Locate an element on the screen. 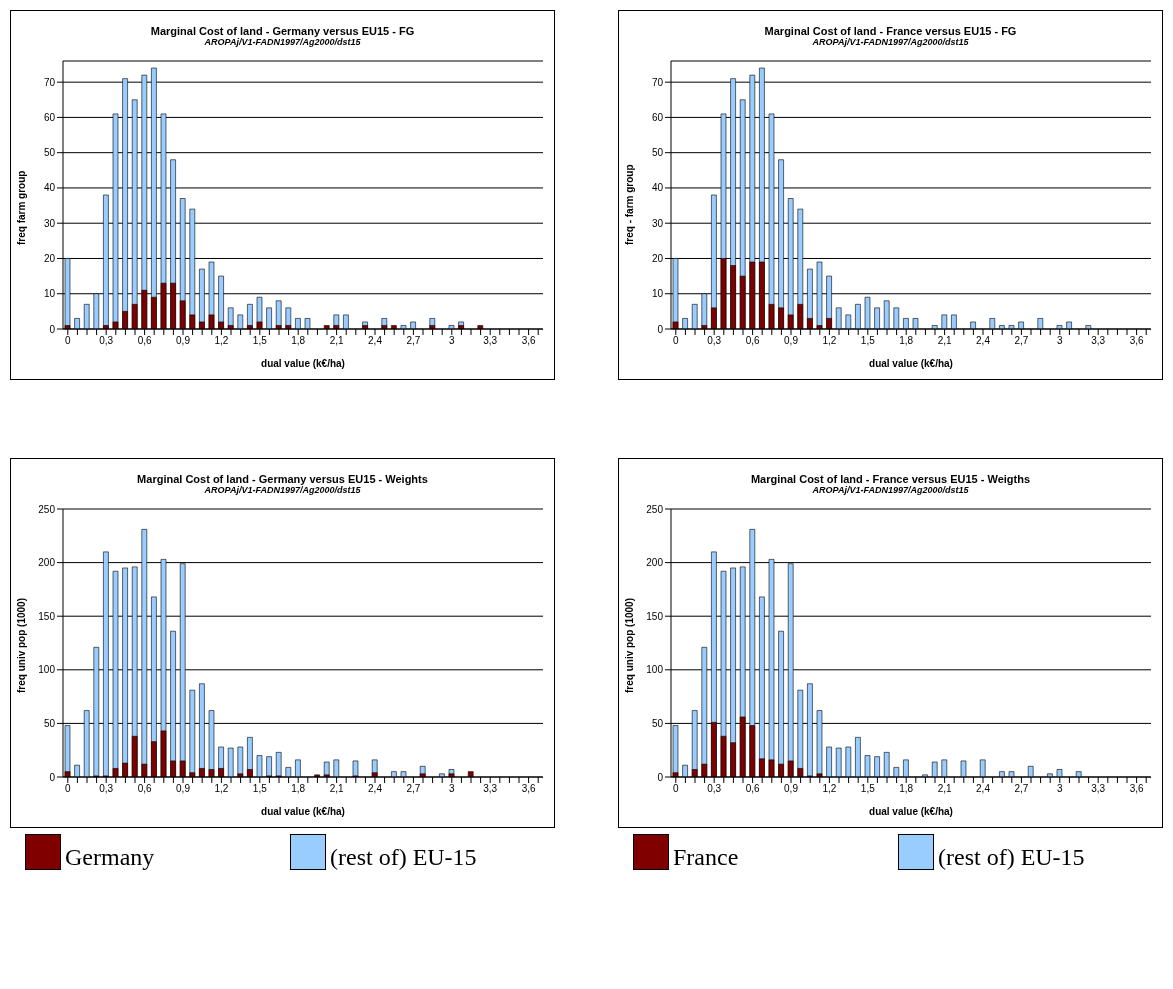 The image size is (1173, 989). chart-title: Marginal Cost of land - France versus EU15 - Weigths is located at coordinates (890, 479).